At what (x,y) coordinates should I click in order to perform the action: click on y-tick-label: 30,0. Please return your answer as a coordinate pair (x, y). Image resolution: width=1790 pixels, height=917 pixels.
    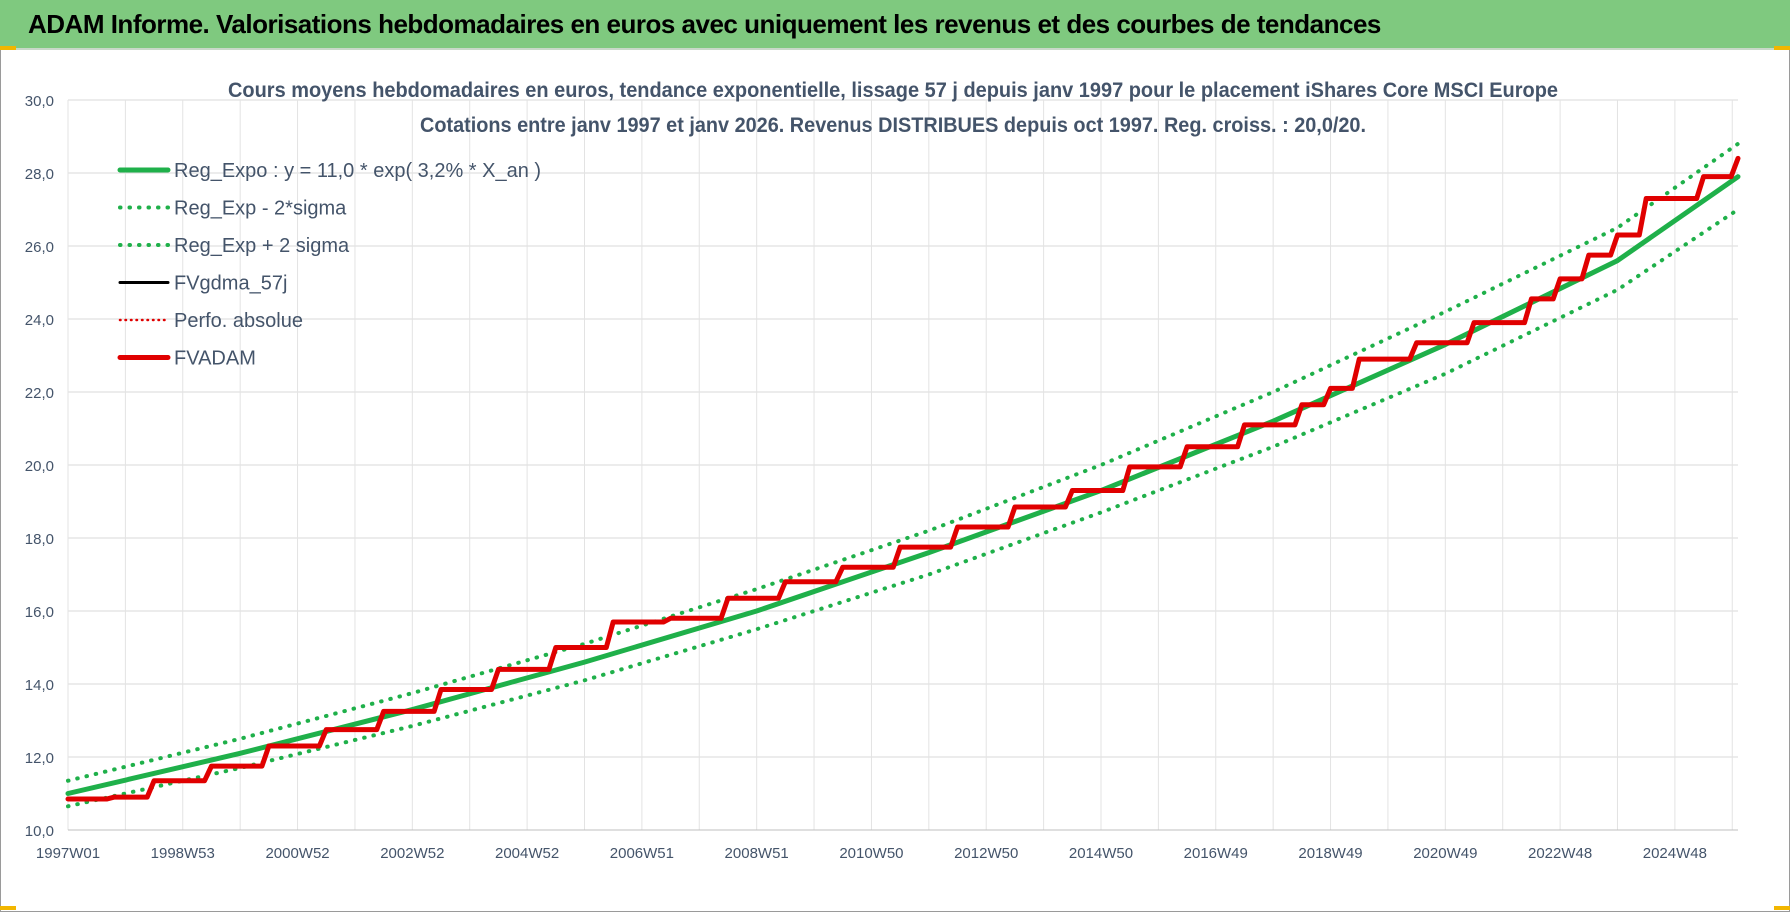
    Looking at the image, I should click on (39, 101).